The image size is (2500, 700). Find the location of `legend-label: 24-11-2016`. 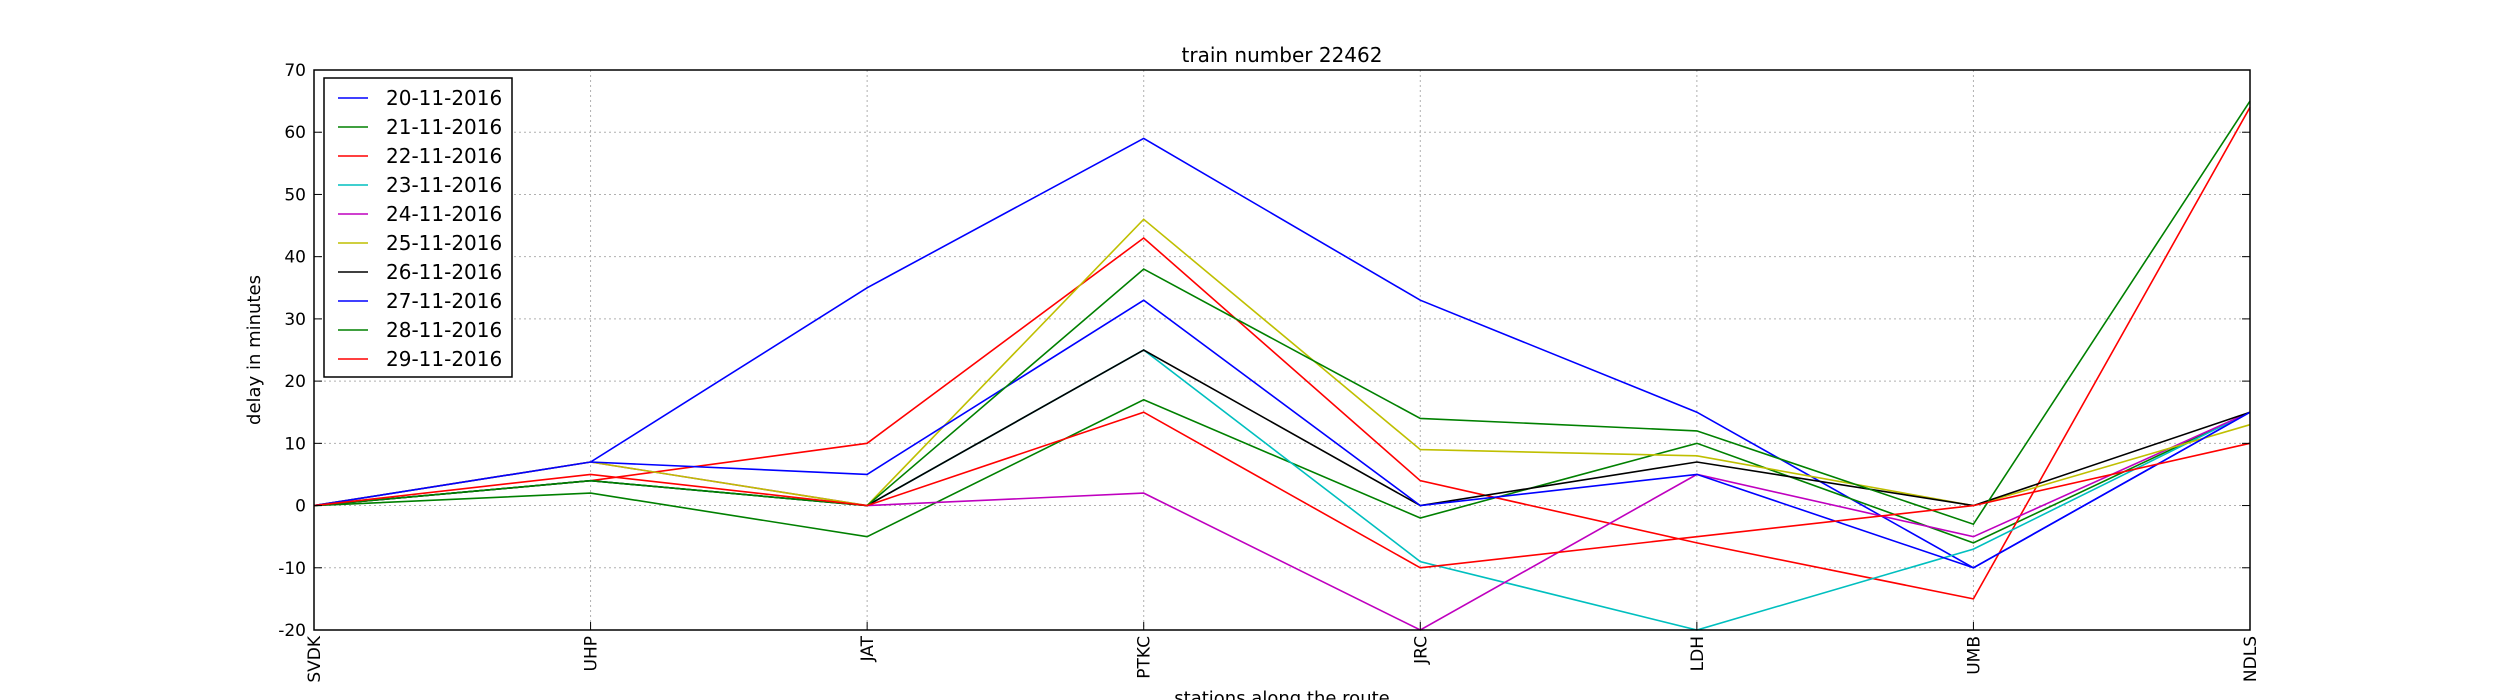

legend-label: 24-11-2016 is located at coordinates (444, 214).